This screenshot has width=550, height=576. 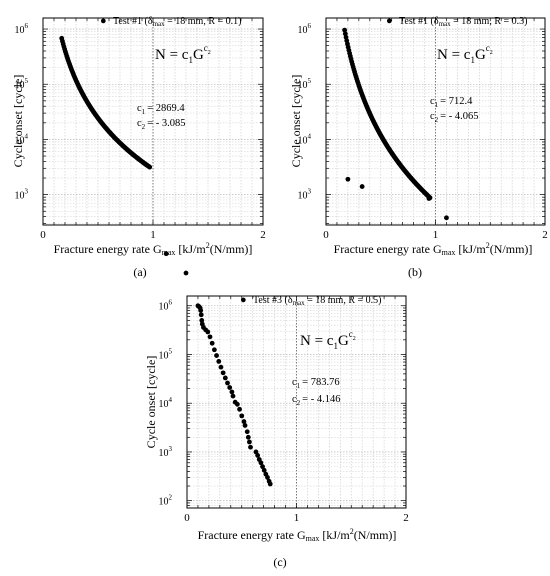 I want to click on legend-suffix: = 18 mm, R = 0.5), so click(x=343, y=300).